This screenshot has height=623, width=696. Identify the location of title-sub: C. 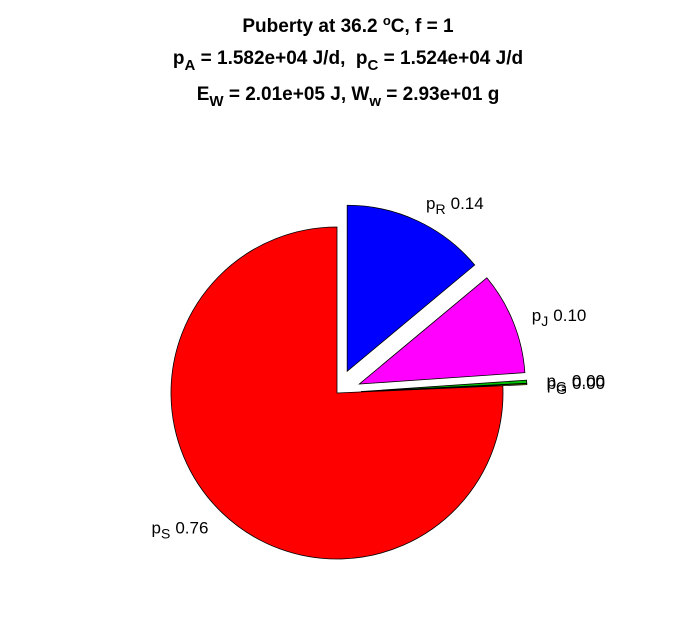
(373, 65).